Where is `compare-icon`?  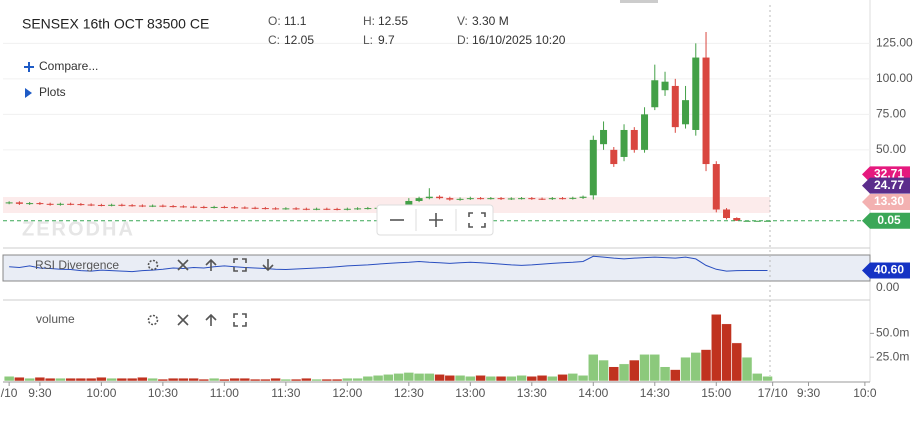 compare-icon is located at coordinates (29, 67).